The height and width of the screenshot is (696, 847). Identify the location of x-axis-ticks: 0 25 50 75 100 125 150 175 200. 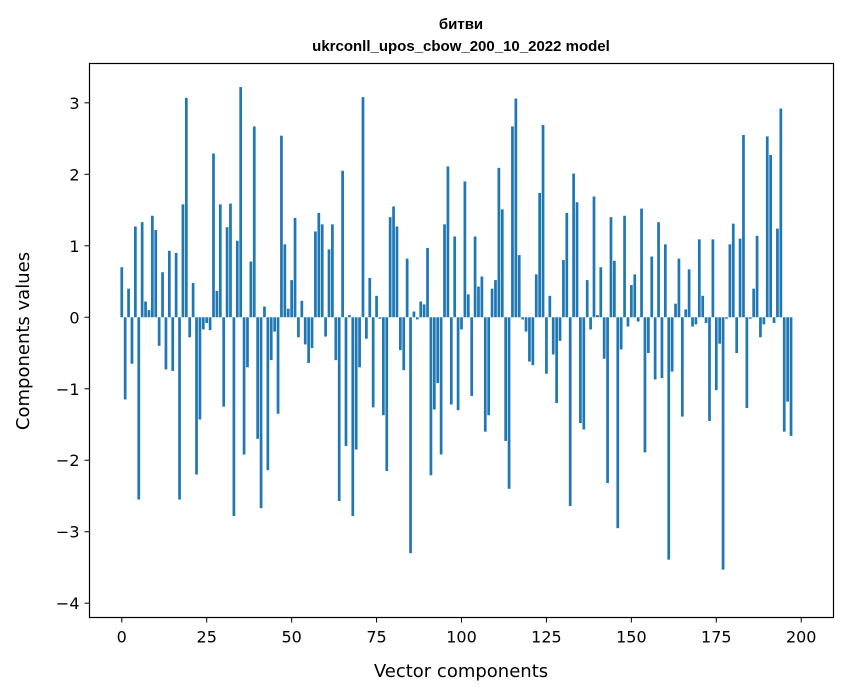
(467, 632).